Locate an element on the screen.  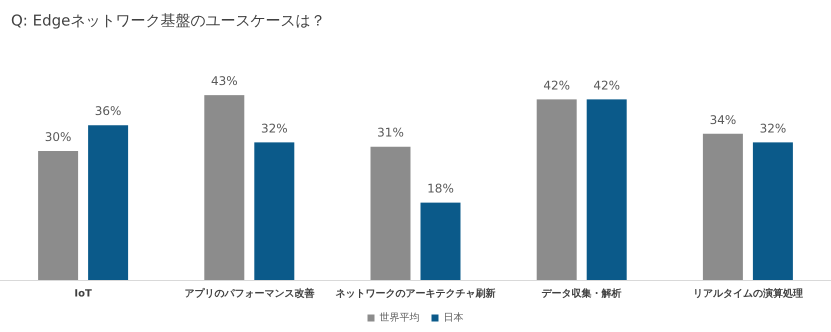
x-tick-label: ネットワークのアーキテクチャ刷新 is located at coordinates (416, 294).